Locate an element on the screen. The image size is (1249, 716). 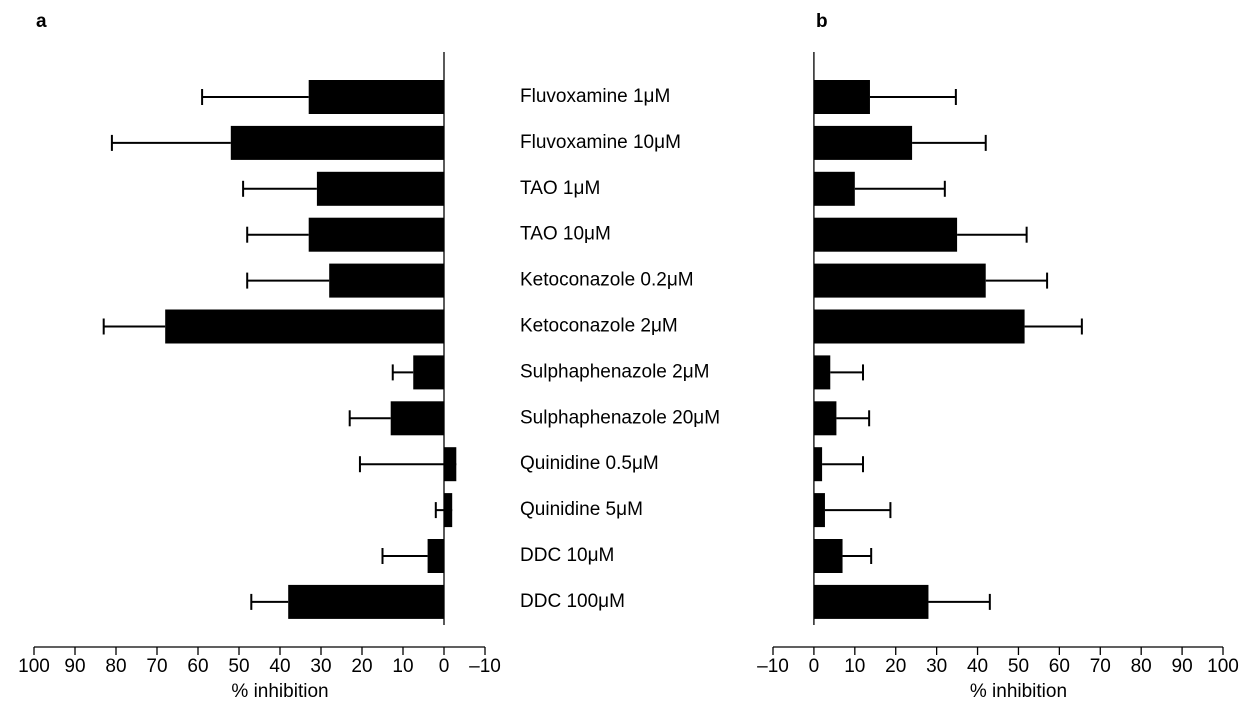
category-label: Sulphaphenazole 20μM is located at coordinates (620, 417).